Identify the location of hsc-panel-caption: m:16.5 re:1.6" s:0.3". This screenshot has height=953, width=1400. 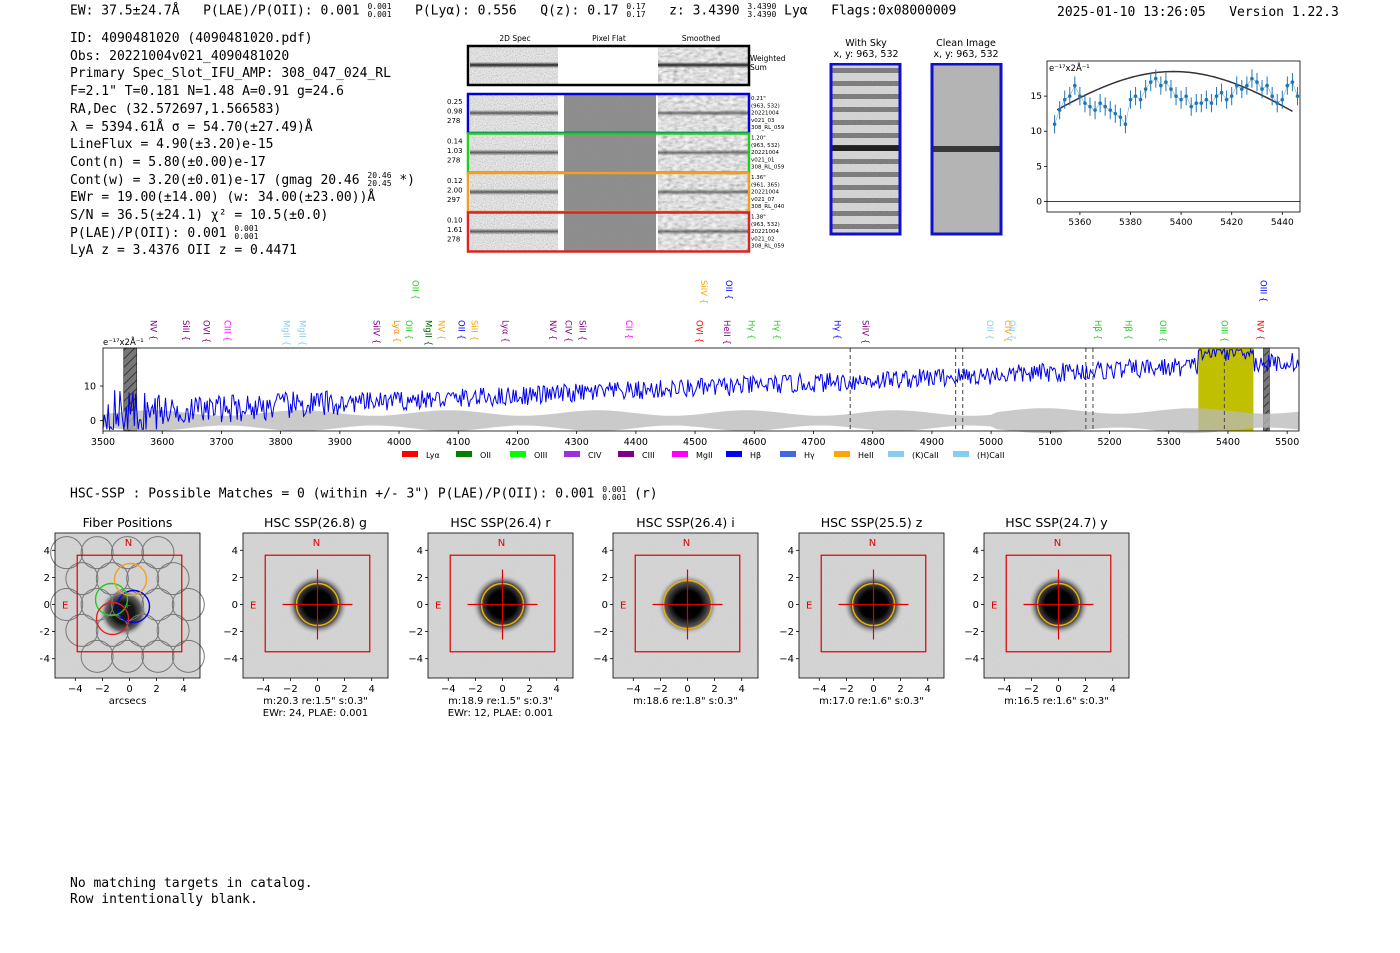
(1056, 701).